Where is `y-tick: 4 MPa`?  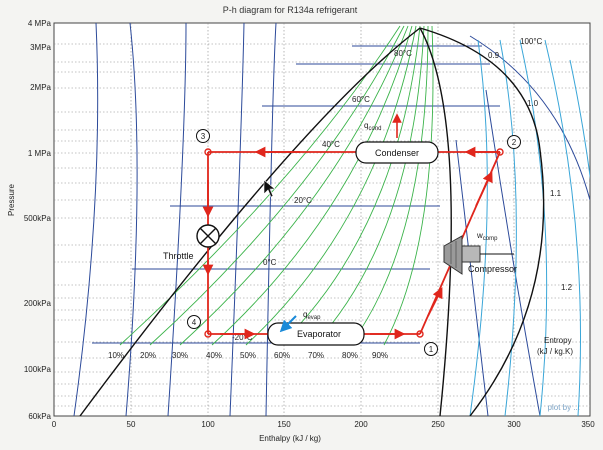
y-tick: 4 MPa is located at coordinates (40, 23).